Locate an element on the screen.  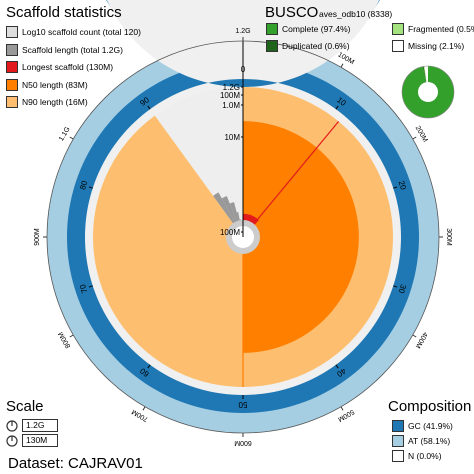
busco-title: BUSCO is located at coordinates (292, 12).